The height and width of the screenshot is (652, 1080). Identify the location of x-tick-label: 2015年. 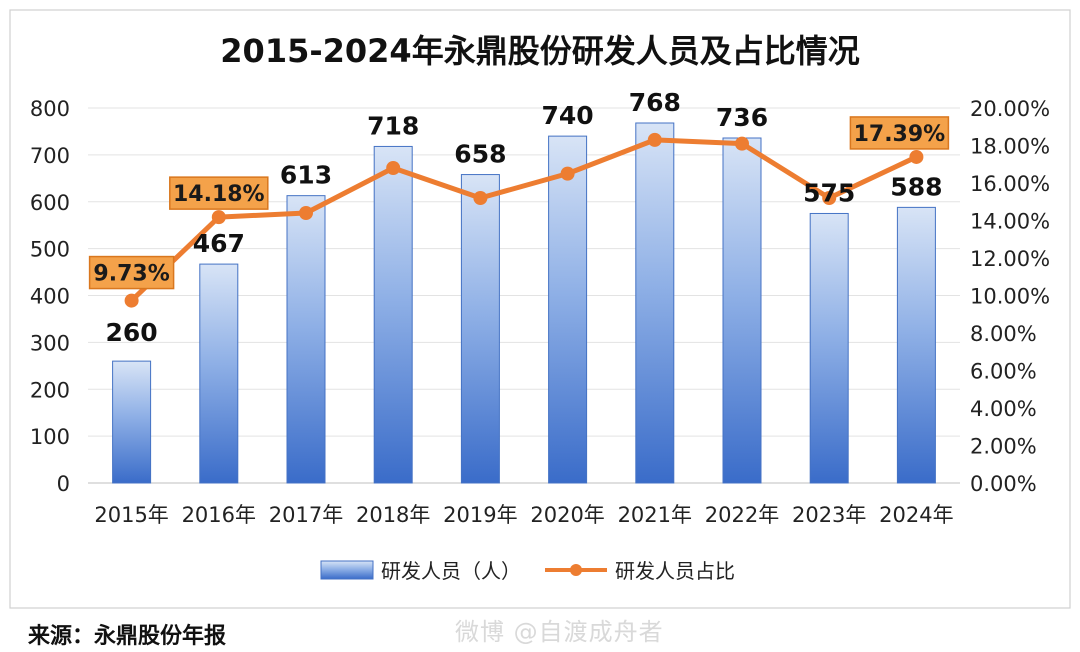
(131, 515).